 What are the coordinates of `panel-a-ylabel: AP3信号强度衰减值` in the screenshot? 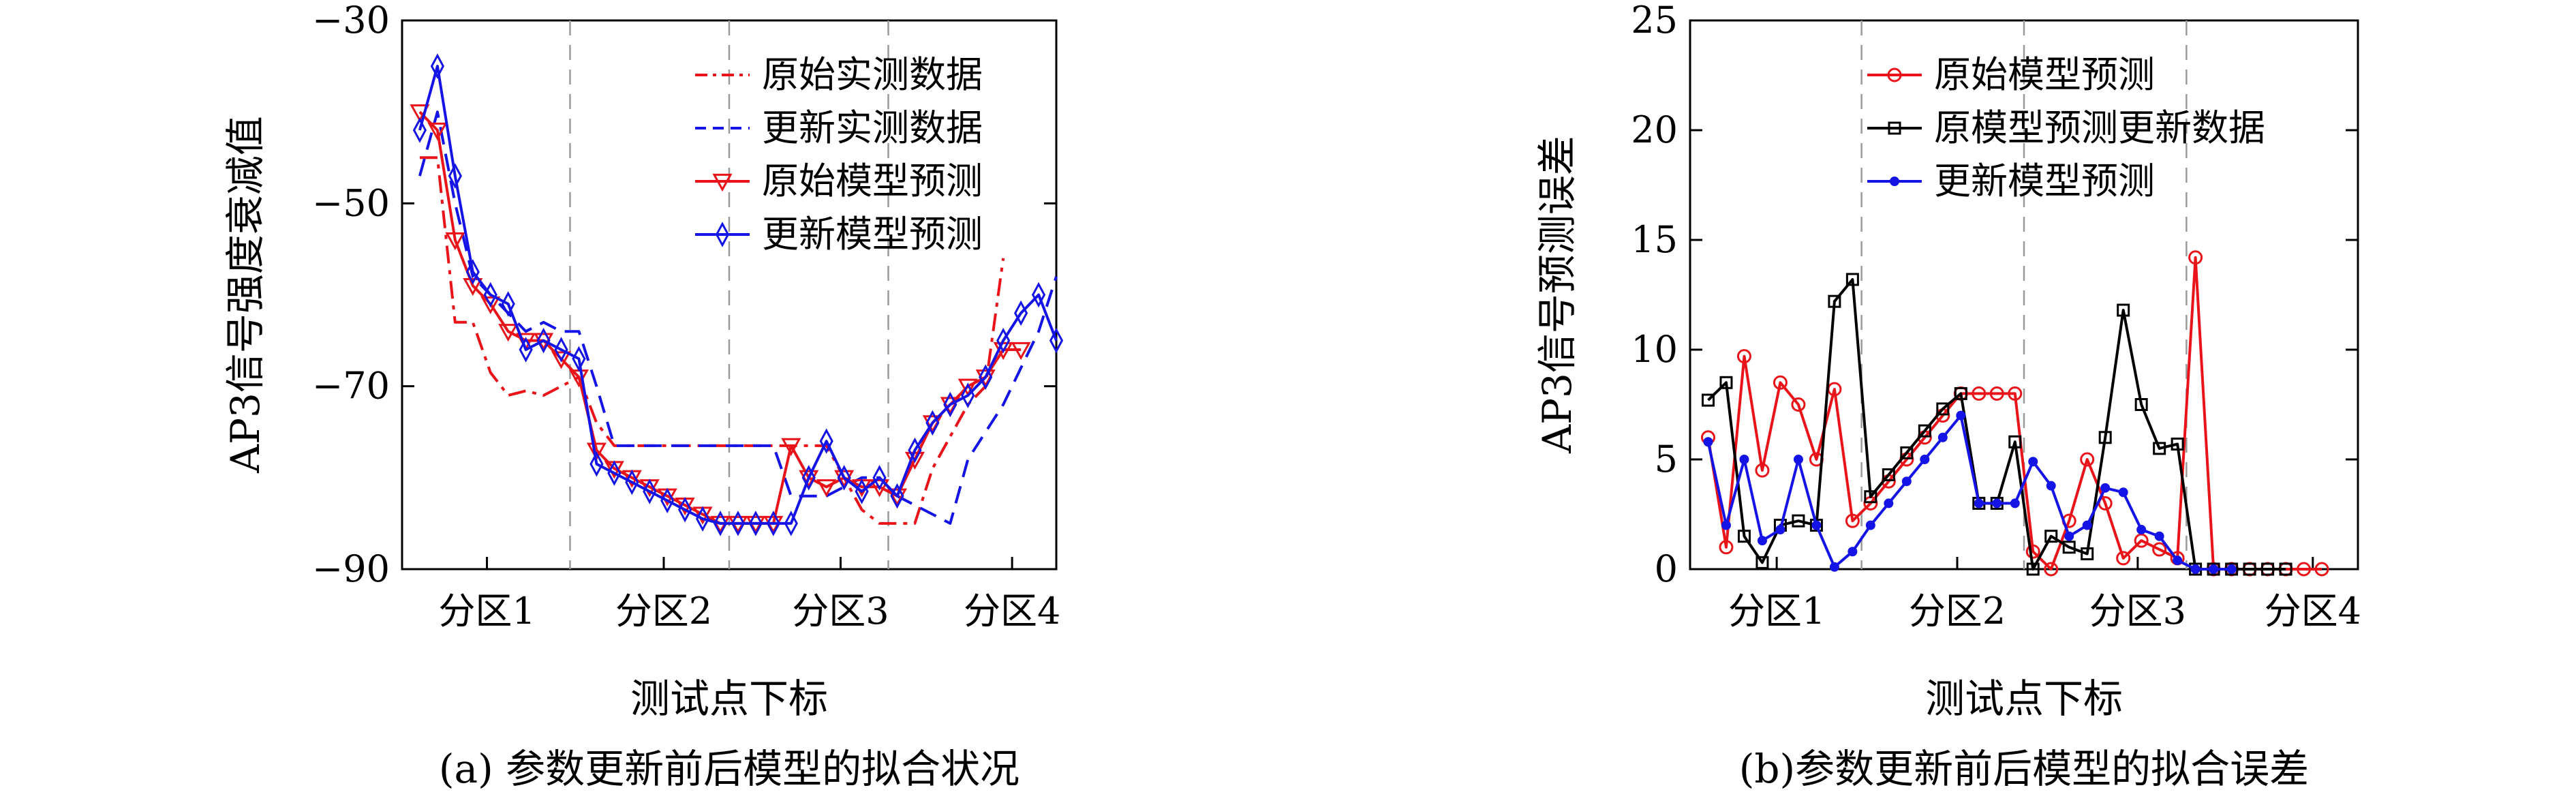 It's located at (245, 295).